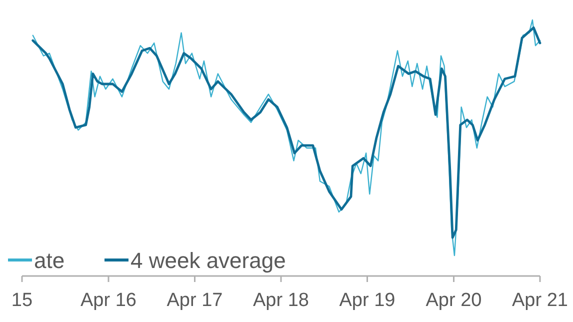  What do you see at coordinates (108, 300) in the screenshot?
I see `x-tick-label: Apr 16` at bounding box center [108, 300].